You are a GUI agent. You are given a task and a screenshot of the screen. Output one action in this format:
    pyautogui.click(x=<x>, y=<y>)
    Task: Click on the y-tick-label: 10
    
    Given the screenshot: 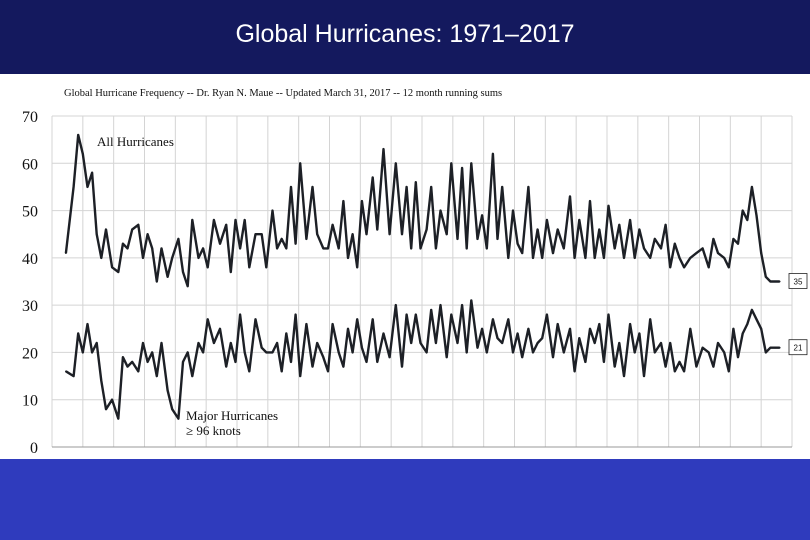 What is the action you would take?
    pyautogui.click(x=30, y=401)
    